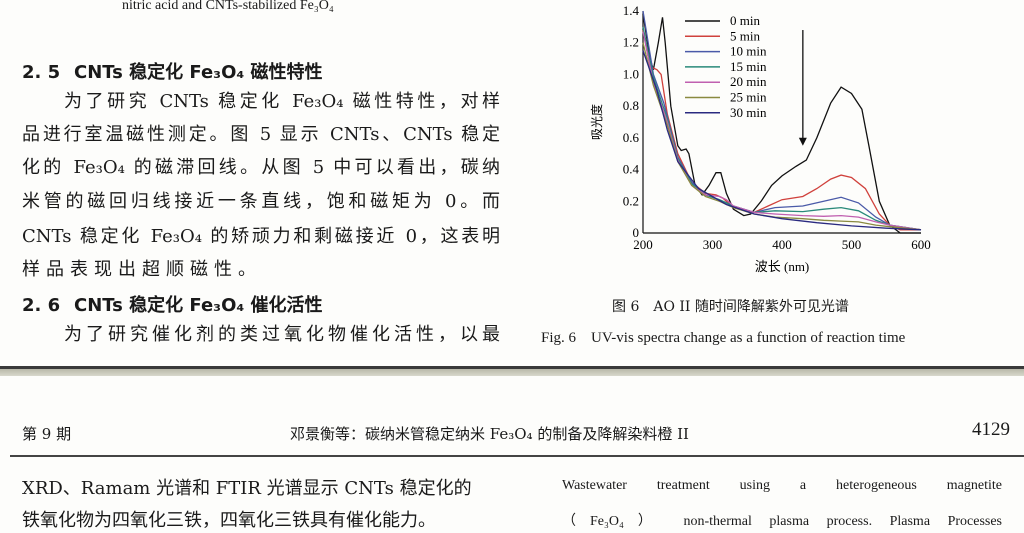 This screenshot has width=1024, height=533. I want to click on series-line-10-min, so click(782, 120).